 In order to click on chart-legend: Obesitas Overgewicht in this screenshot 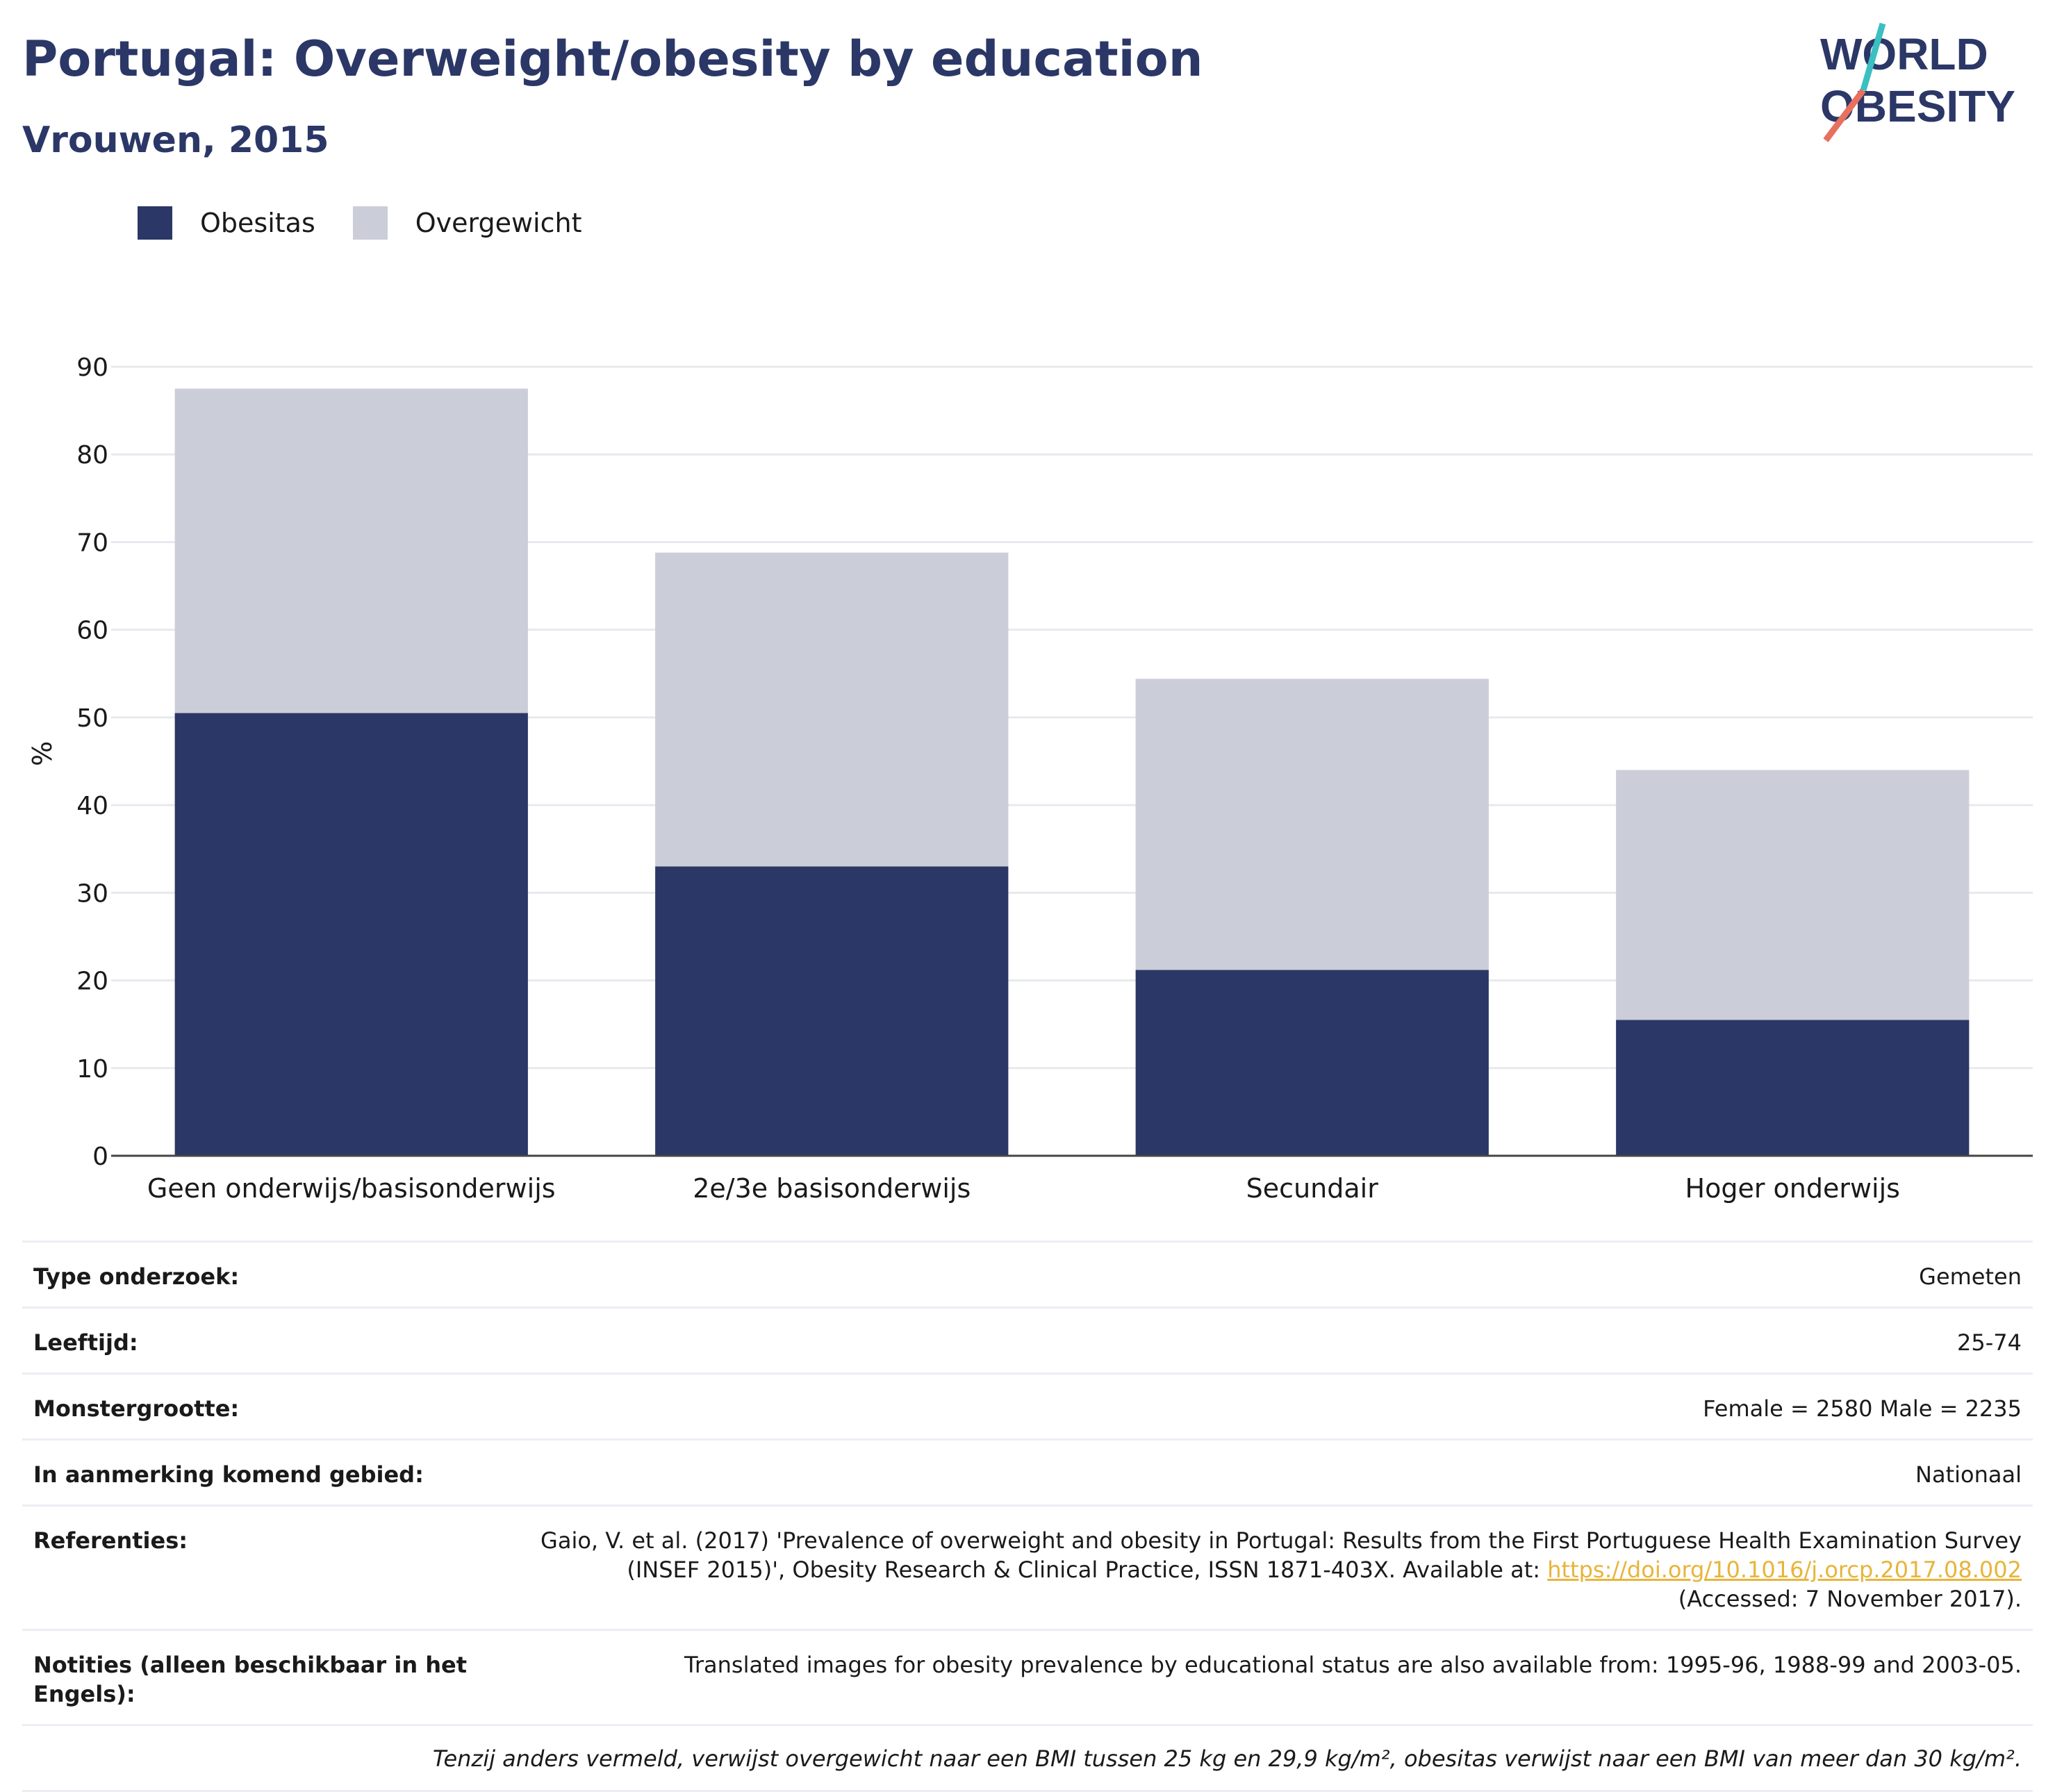, I will do `click(379, 223)`.